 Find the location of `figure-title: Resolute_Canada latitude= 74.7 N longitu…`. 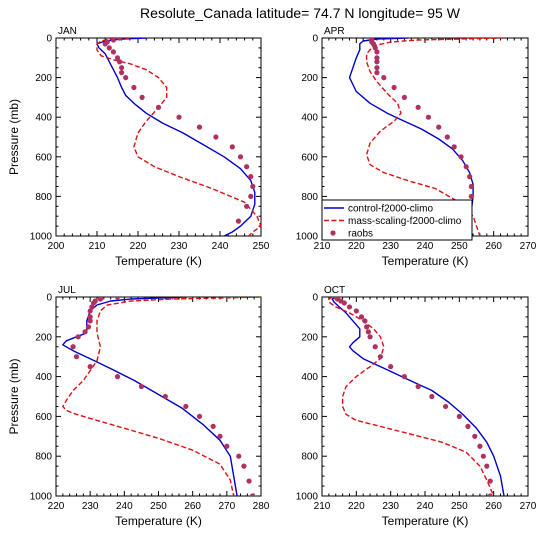

figure-title: Resolute_Canada latitude= 74.7 N longitu… is located at coordinates (300, 13).